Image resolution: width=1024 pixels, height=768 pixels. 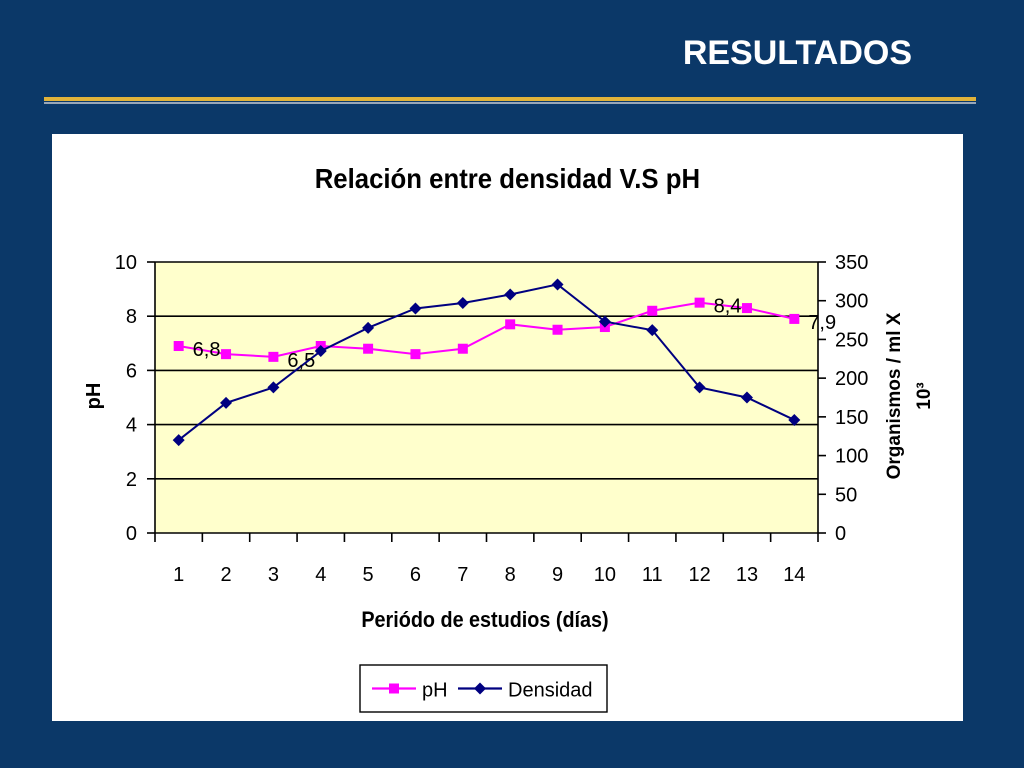 I want to click on title-divider-gold, so click(x=510, y=99).